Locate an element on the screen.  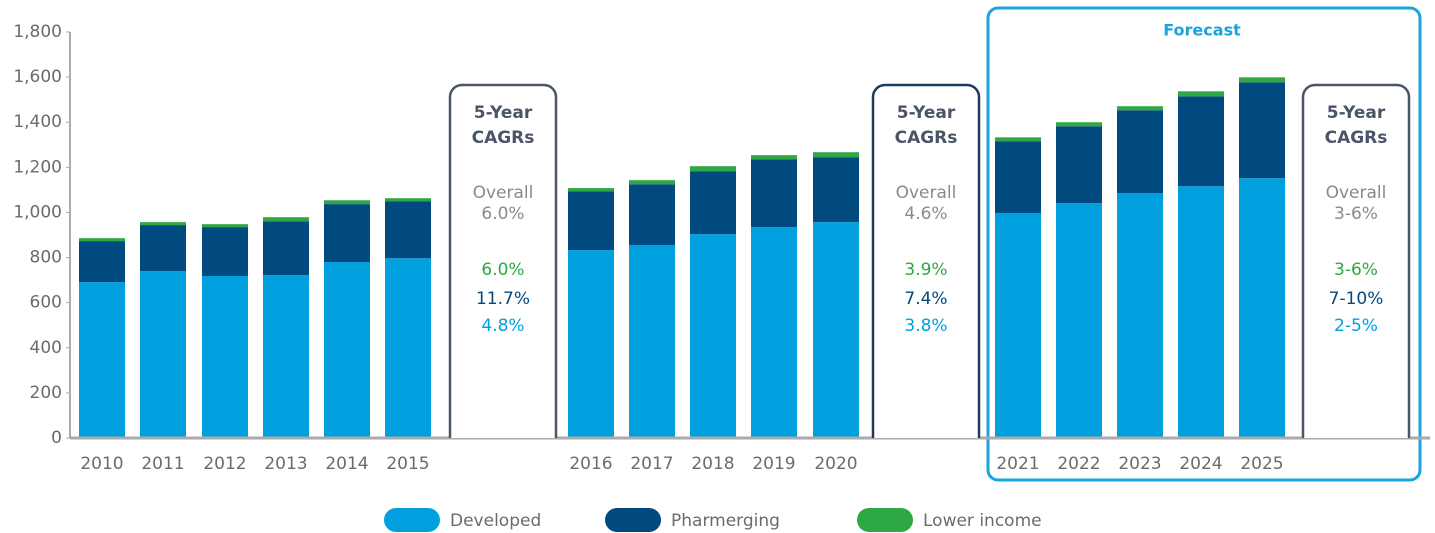
cagr-value: 7.4% is located at coordinates (925, 299).